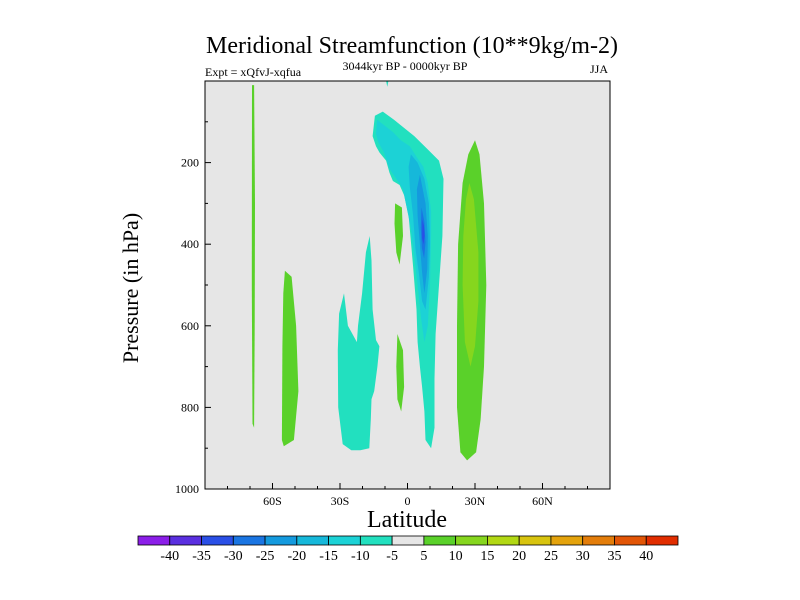  I want to click on y-tick-label: 800, so click(190, 407).